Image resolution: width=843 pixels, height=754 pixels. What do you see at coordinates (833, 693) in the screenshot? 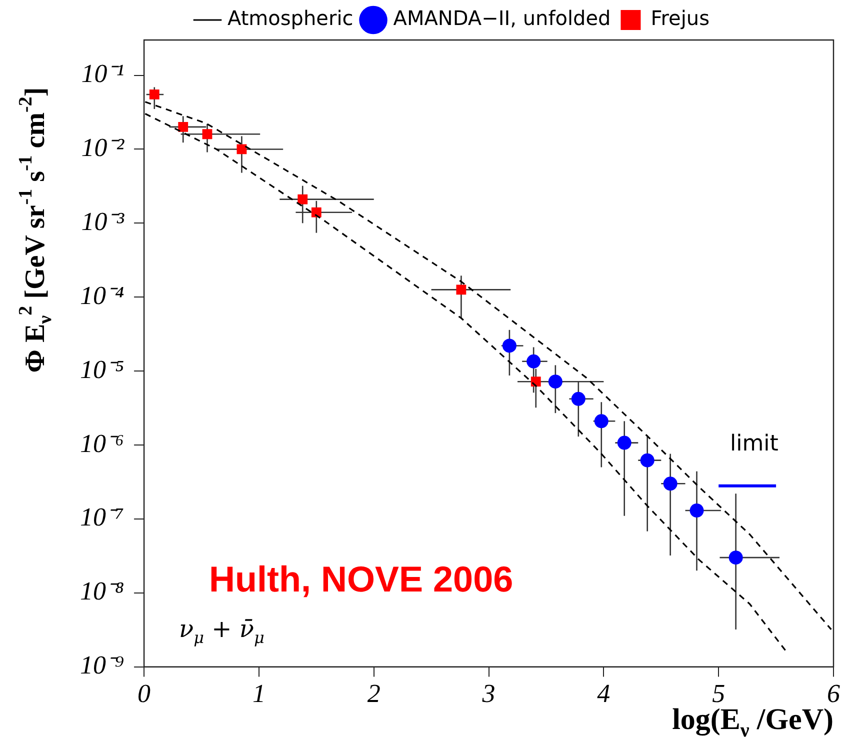
I see `x-tick-label: 6` at bounding box center [833, 693].